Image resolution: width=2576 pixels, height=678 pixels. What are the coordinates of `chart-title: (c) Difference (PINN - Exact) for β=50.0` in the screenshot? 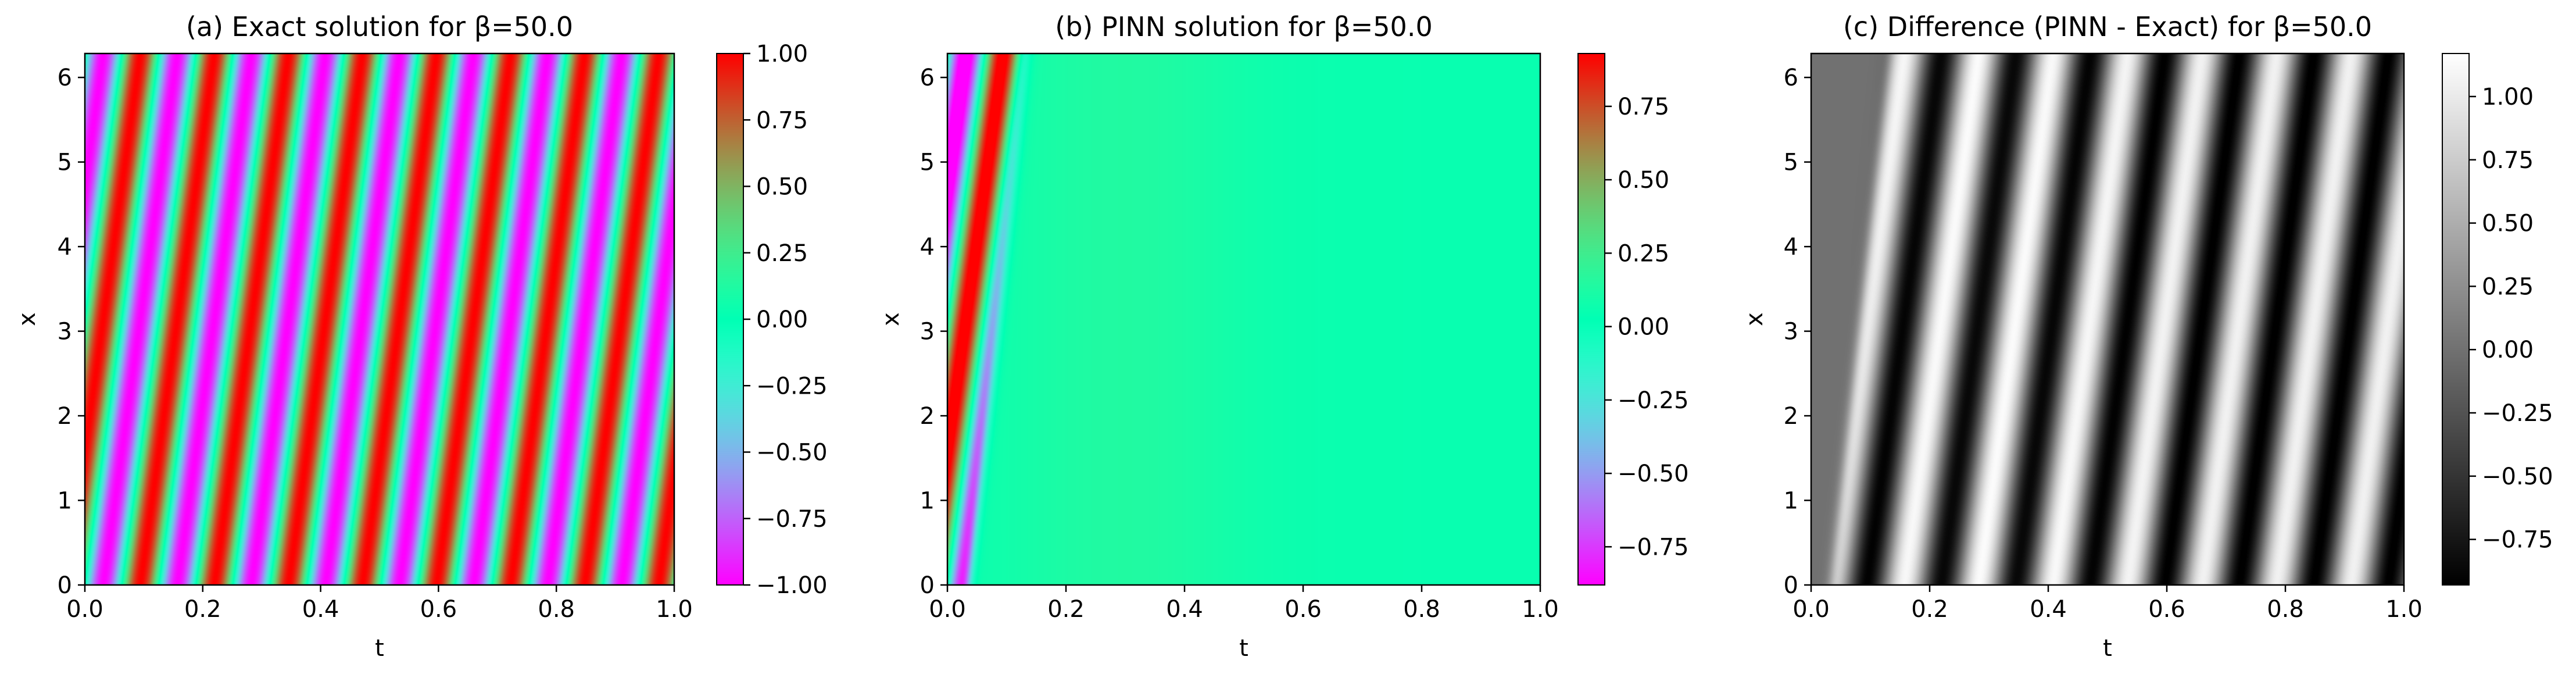 It's located at (2108, 26).